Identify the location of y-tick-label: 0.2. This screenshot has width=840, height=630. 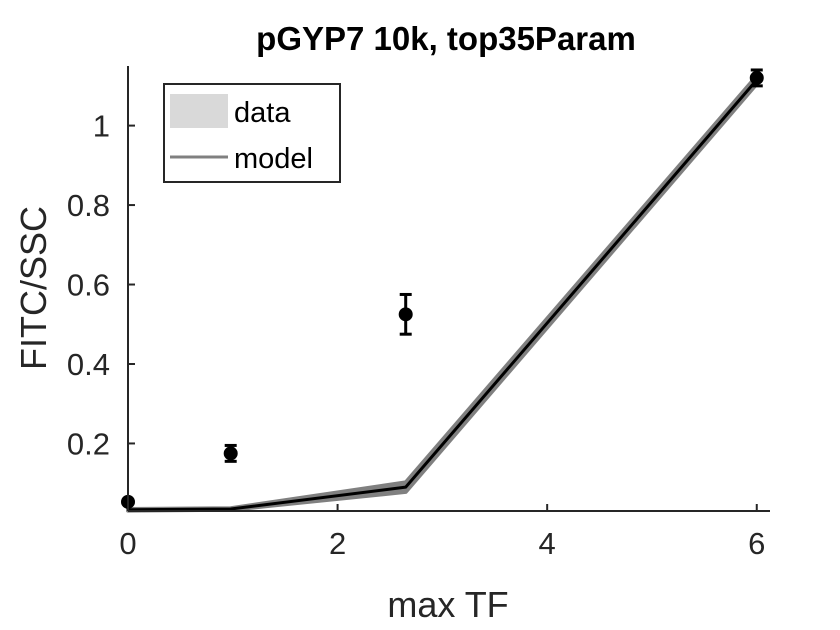
(88, 443).